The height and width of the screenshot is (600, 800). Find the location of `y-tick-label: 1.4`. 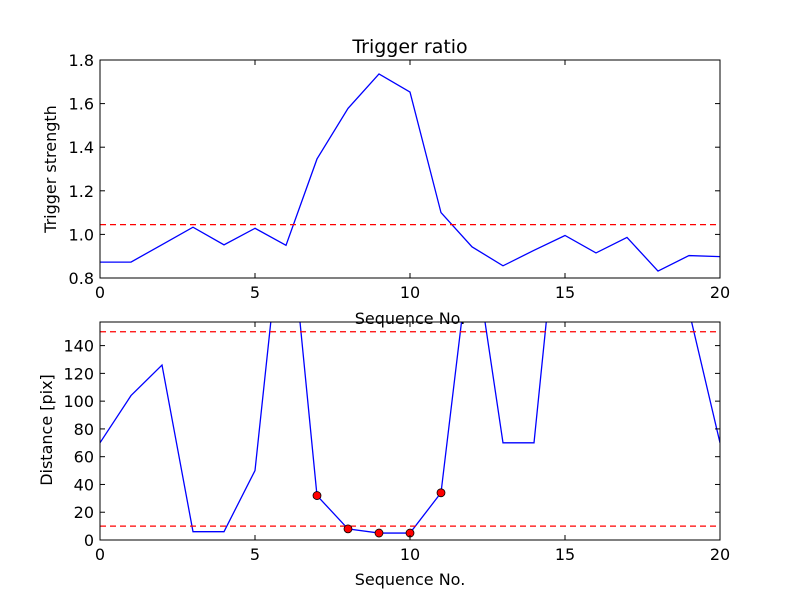

y-tick-label: 1.4 is located at coordinates (81, 147).